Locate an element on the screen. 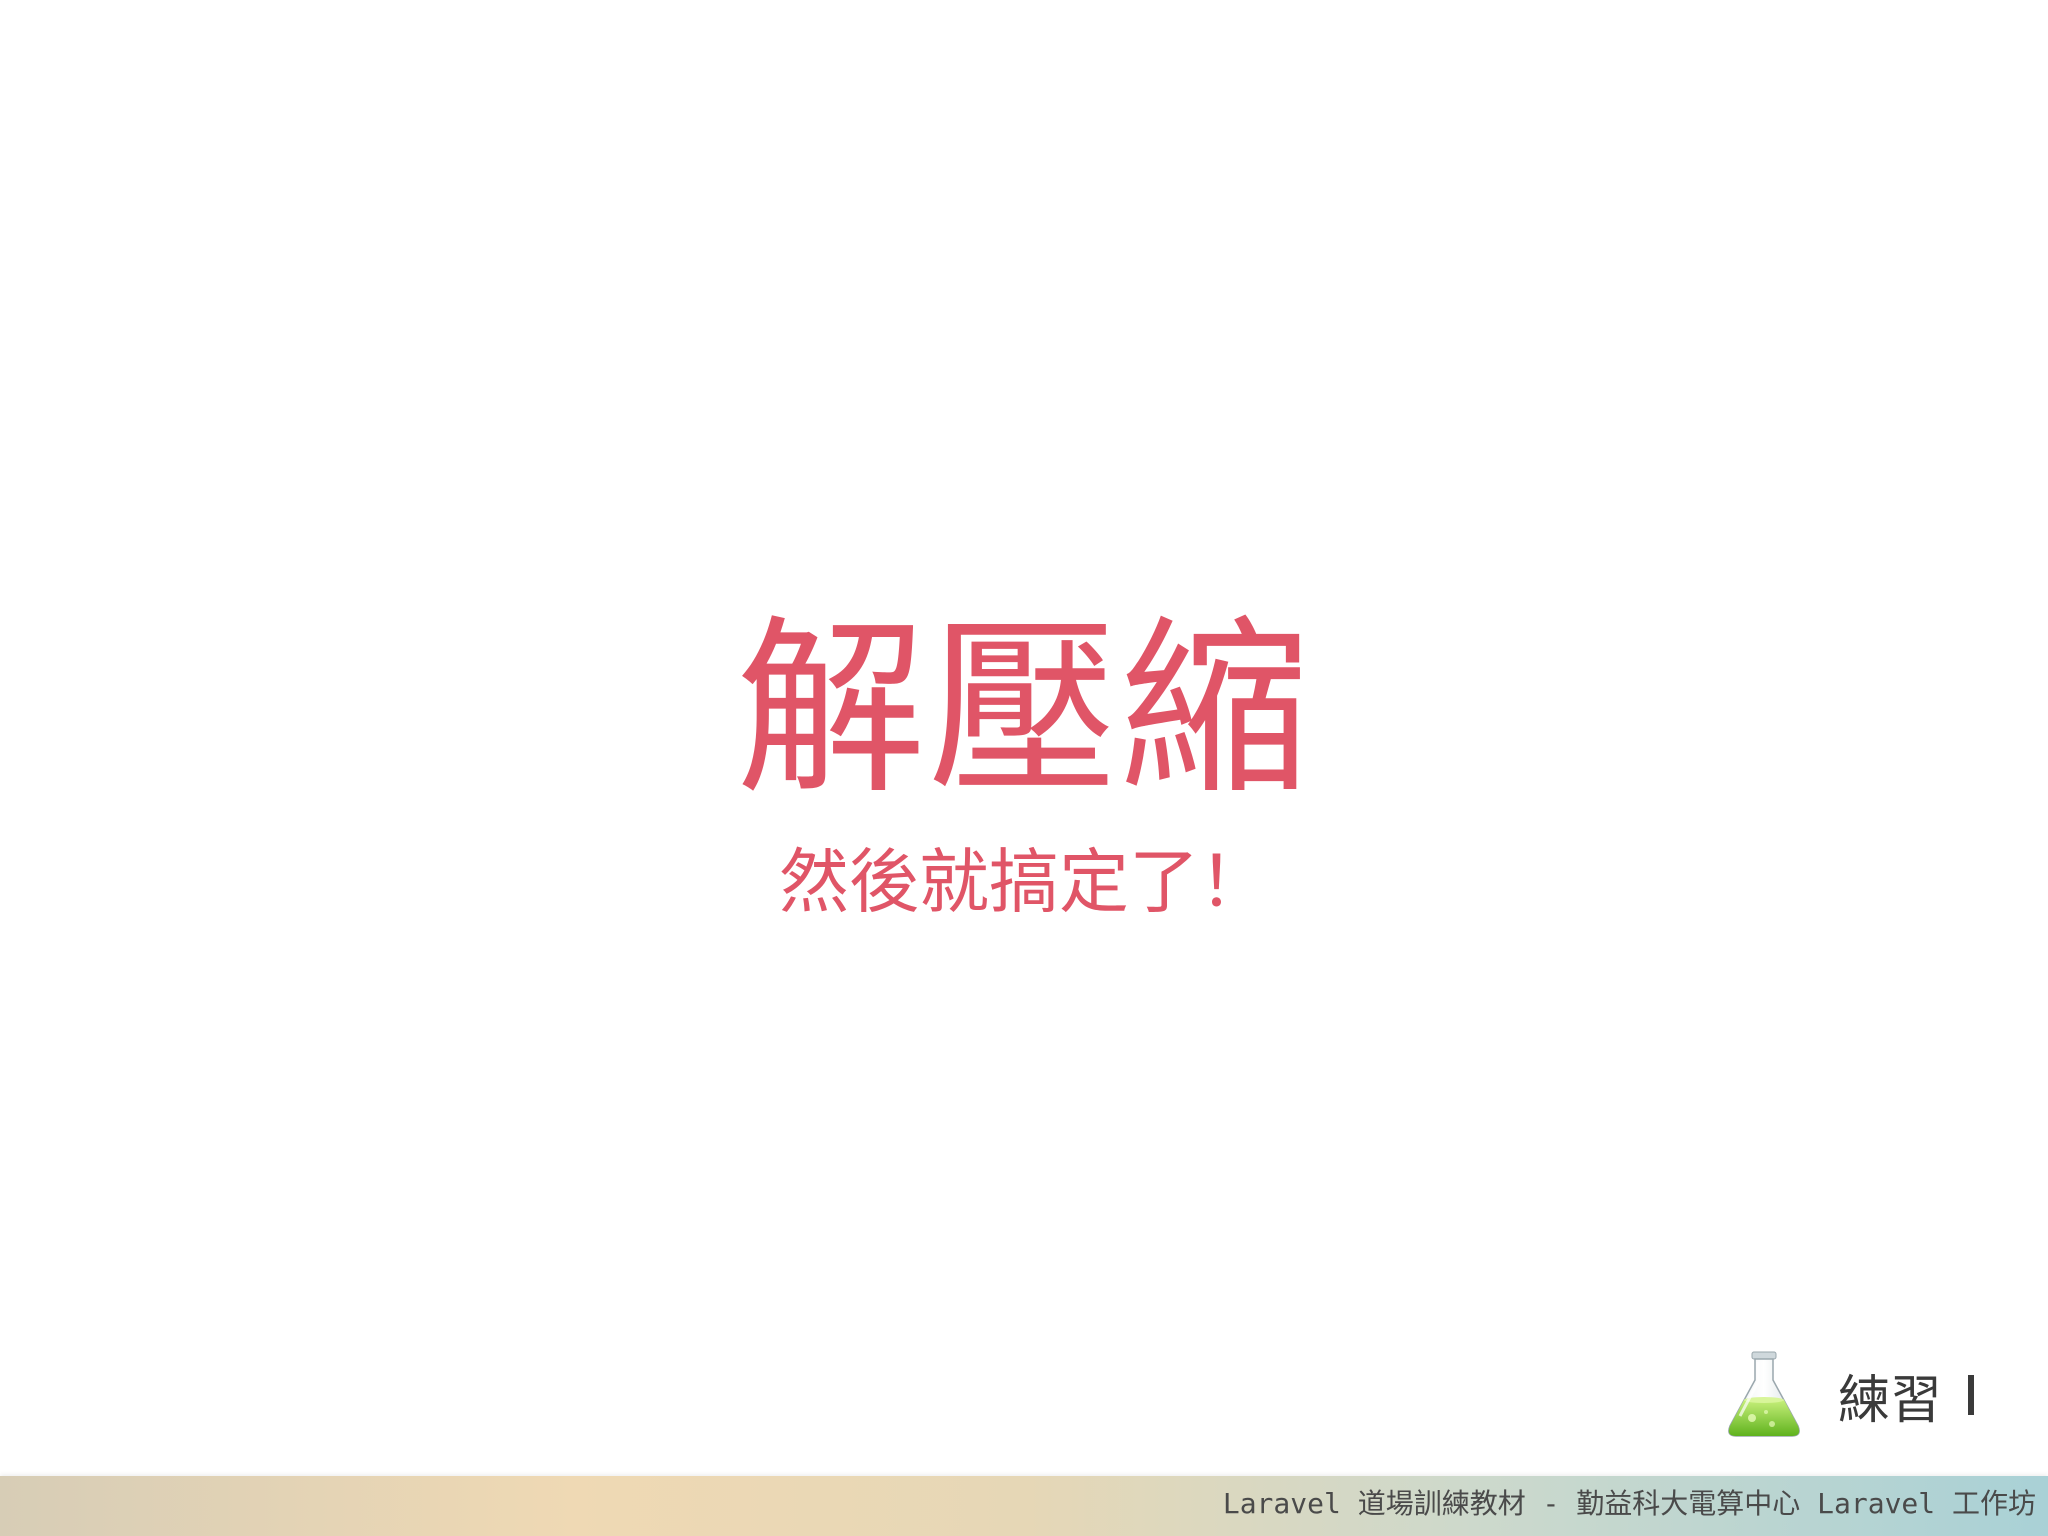  exercise-badge: 練習 is located at coordinates (1848, 1395).